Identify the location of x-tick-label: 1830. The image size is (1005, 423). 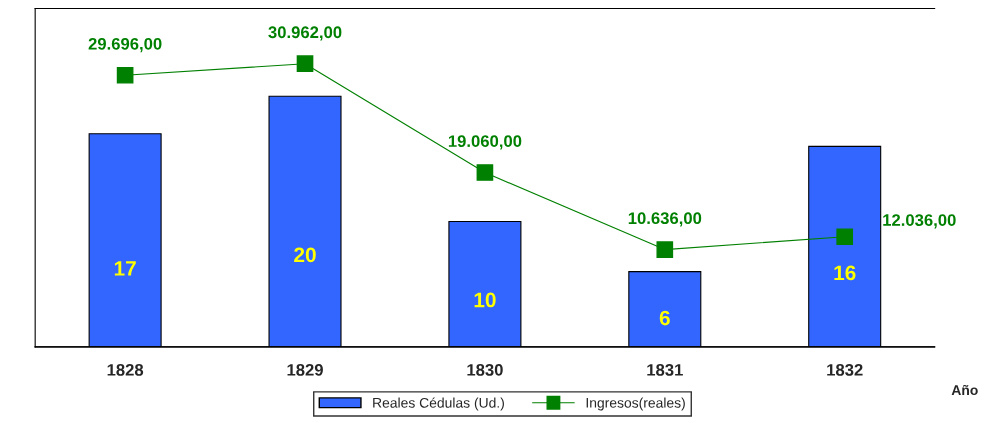
(485, 369).